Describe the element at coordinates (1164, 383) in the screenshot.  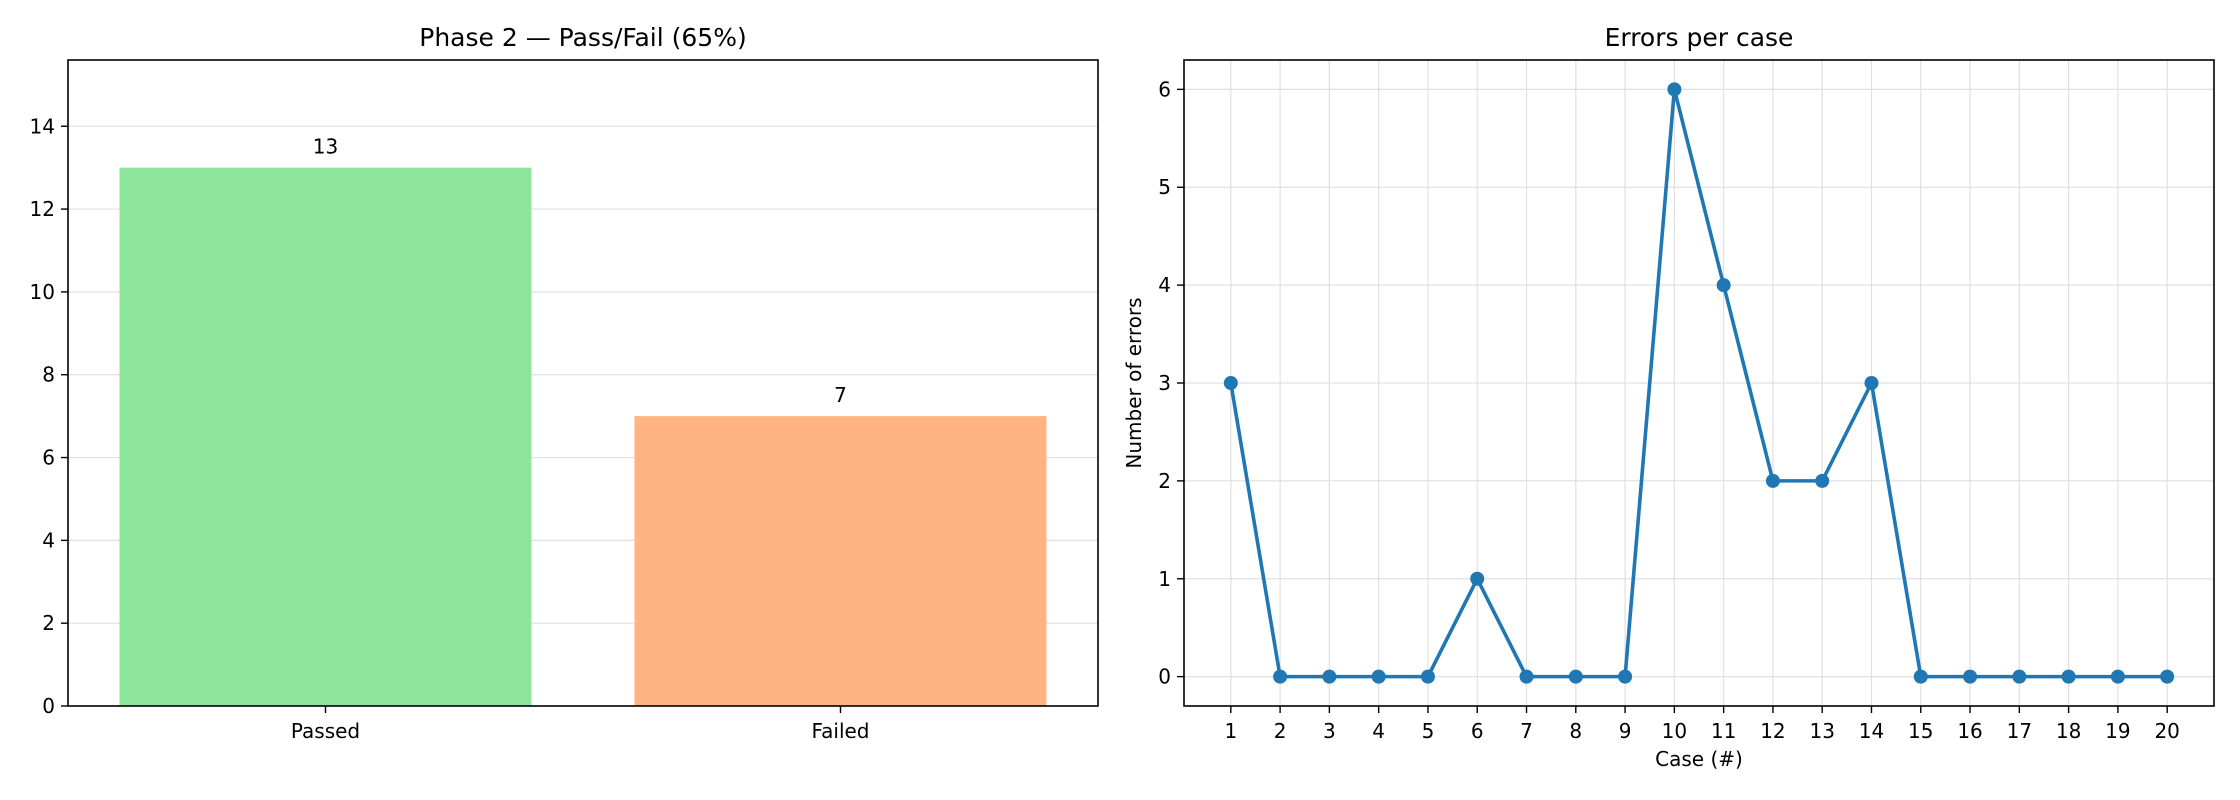
I see `y-tick-label: 3` at that location.